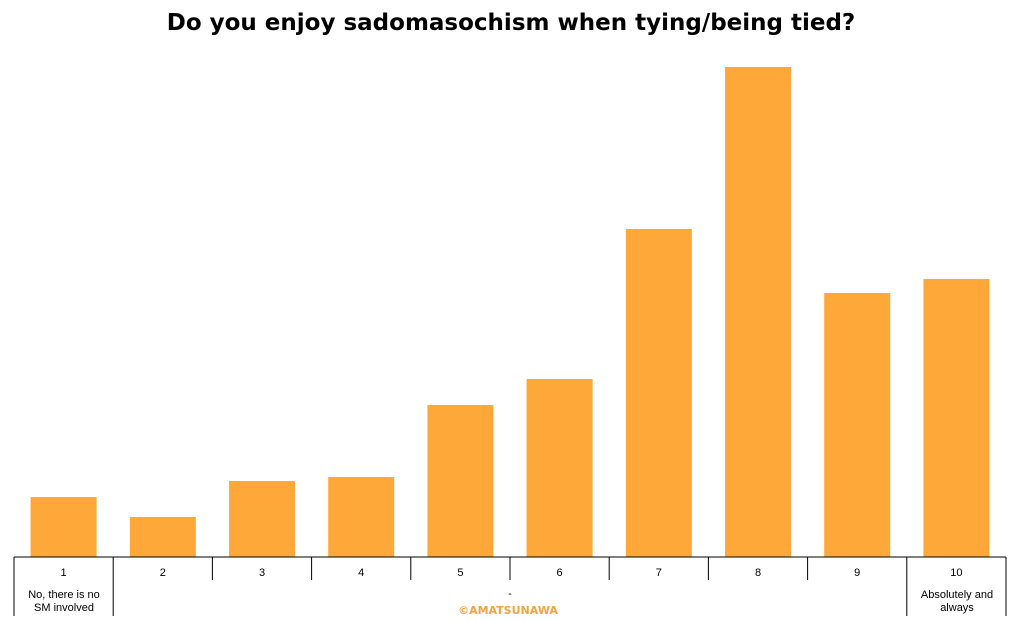 The width and height of the screenshot is (1022, 620). Describe the element at coordinates (512, 573) in the screenshot. I see `x-tick-labels: 1 2 3 4 5 6 7 8 9 10` at that location.